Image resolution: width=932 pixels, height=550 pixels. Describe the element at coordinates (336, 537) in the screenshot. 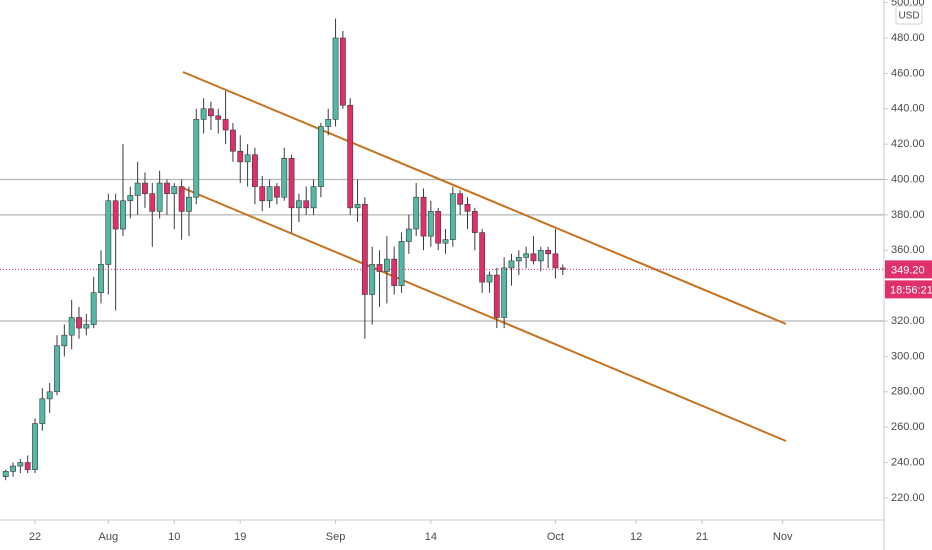

I see `x-tick-label: Sep` at that location.